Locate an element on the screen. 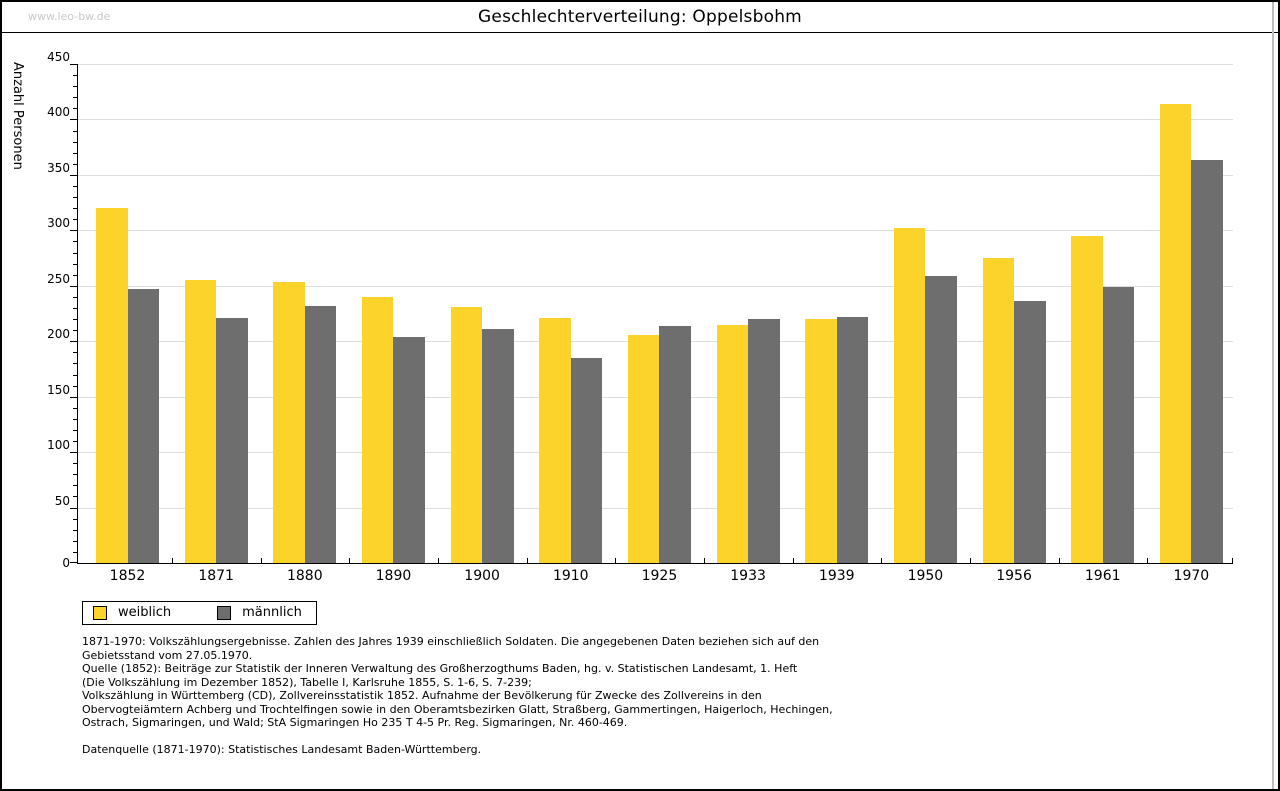 The width and height of the screenshot is (1280, 791). bar-group: 1852 is located at coordinates (127, 324).